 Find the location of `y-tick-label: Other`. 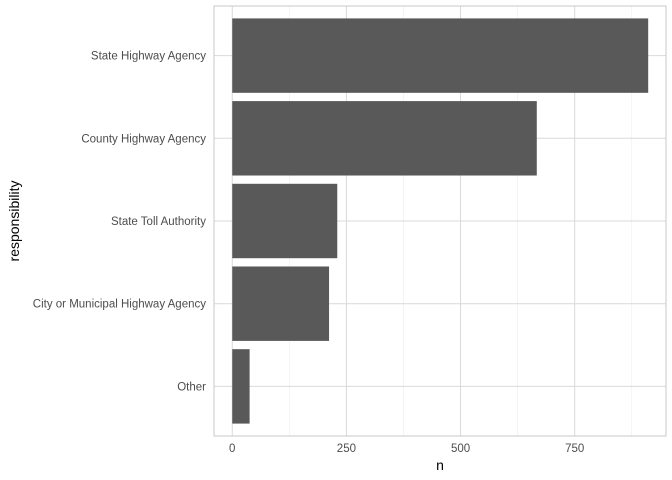

y-tick-label: Other is located at coordinates (191, 387).